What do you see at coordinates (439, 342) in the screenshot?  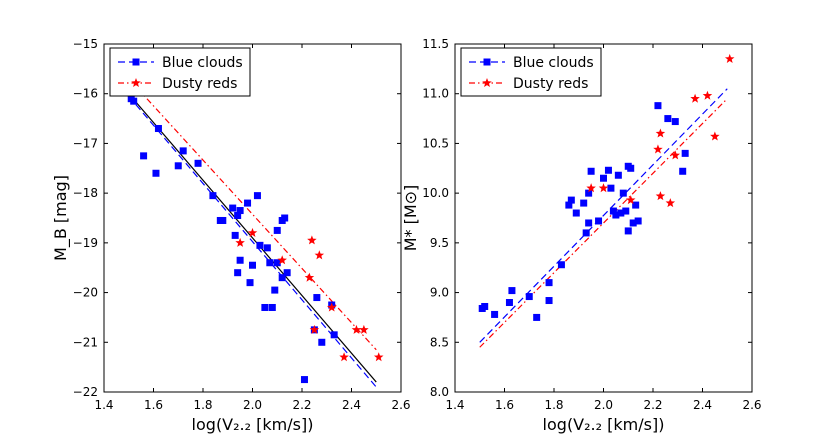 I see `y-tick-label: 8.5` at bounding box center [439, 342].